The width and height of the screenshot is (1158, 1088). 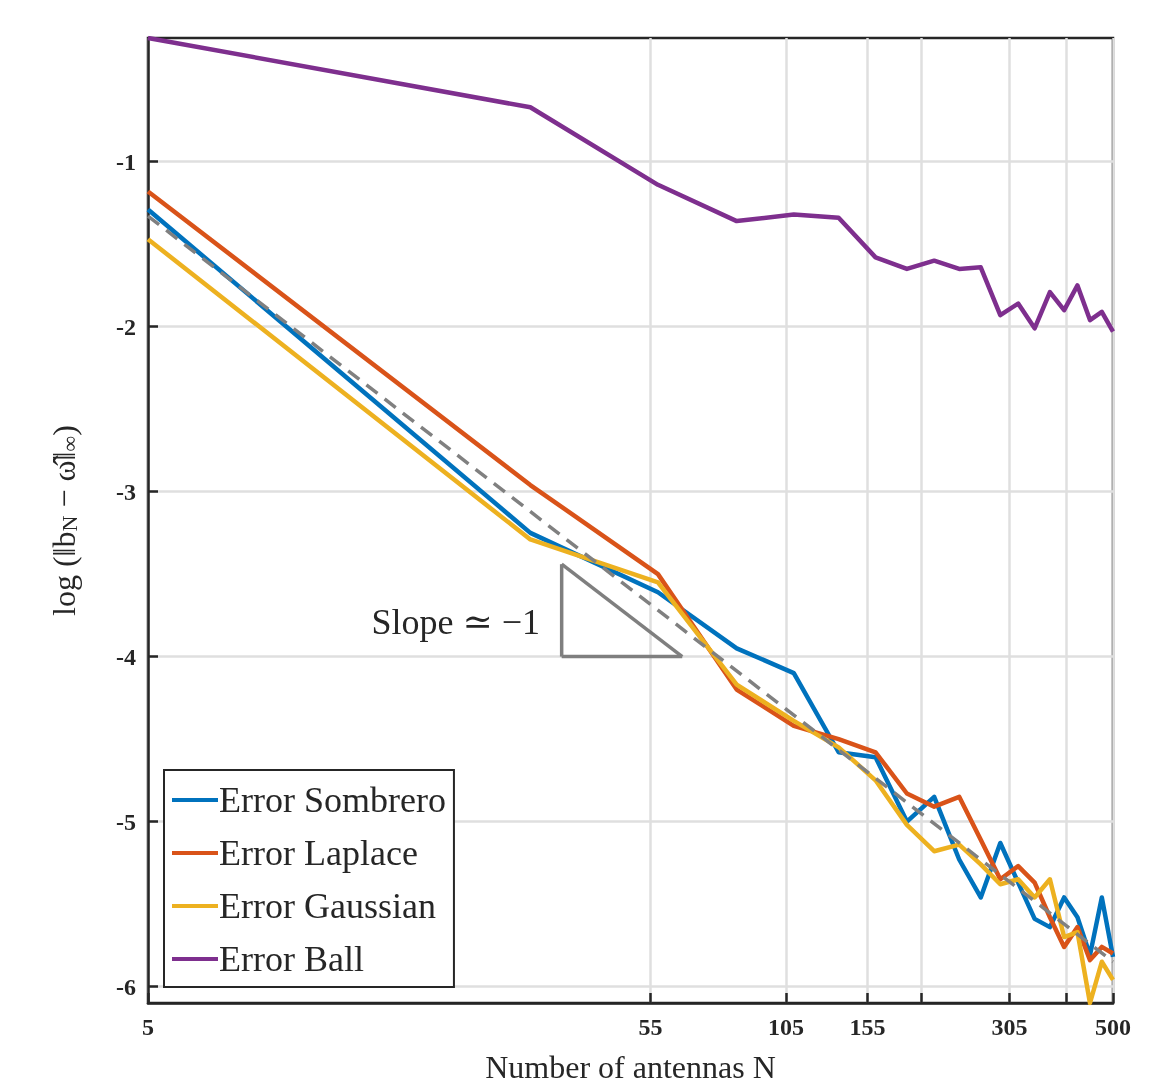 What do you see at coordinates (630, 1067) in the screenshot?
I see `x-axis-title: Number of antennas N` at bounding box center [630, 1067].